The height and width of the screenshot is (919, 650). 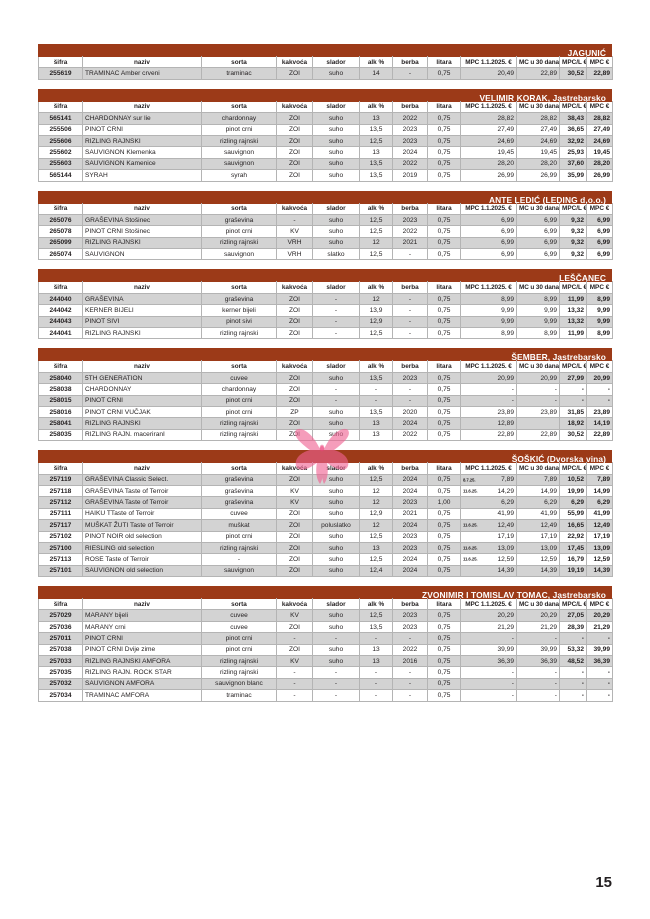 I want to click on cell-sifra: 257118, so click(x=60, y=491).